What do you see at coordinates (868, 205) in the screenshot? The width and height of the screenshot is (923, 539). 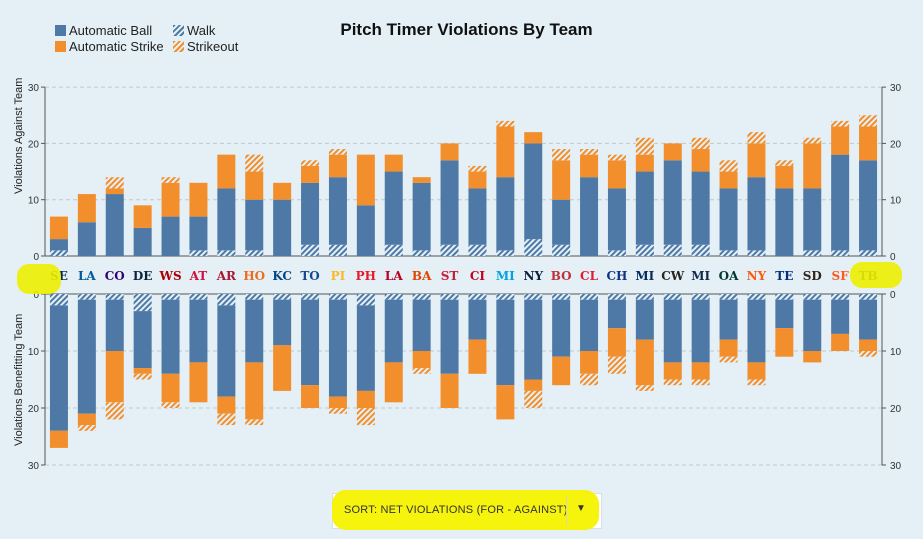 I see `top-bar-TB-automatic-ball` at bounding box center [868, 205].